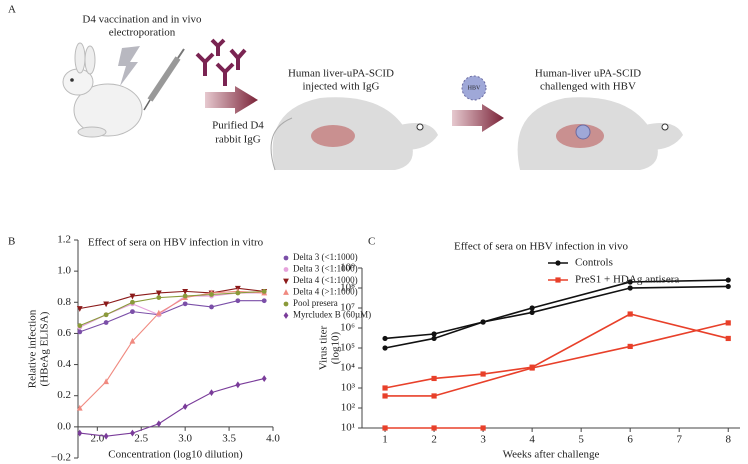 This screenshot has height=464, width=748. What do you see at coordinates (336, 347) in the screenshot?
I see `y-axis-title: (log10)` at bounding box center [336, 347].